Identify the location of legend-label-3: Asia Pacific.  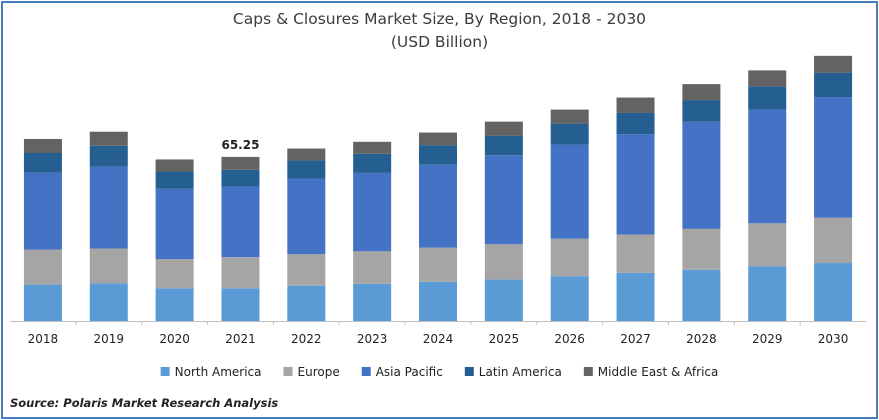
(409, 372).